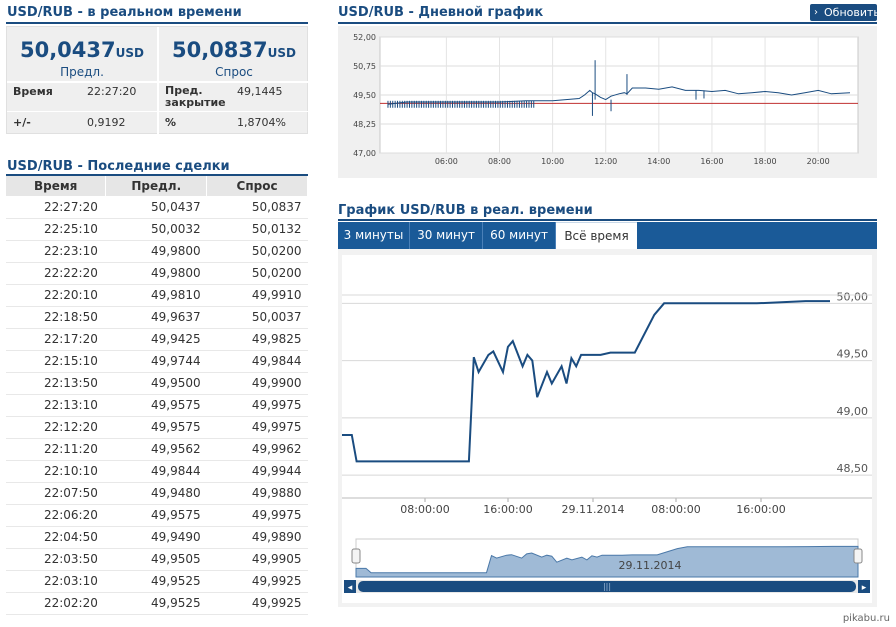  Describe the element at coordinates (816, 12) in the screenshot. I see `refresh-arrow-icon: ›` at that location.